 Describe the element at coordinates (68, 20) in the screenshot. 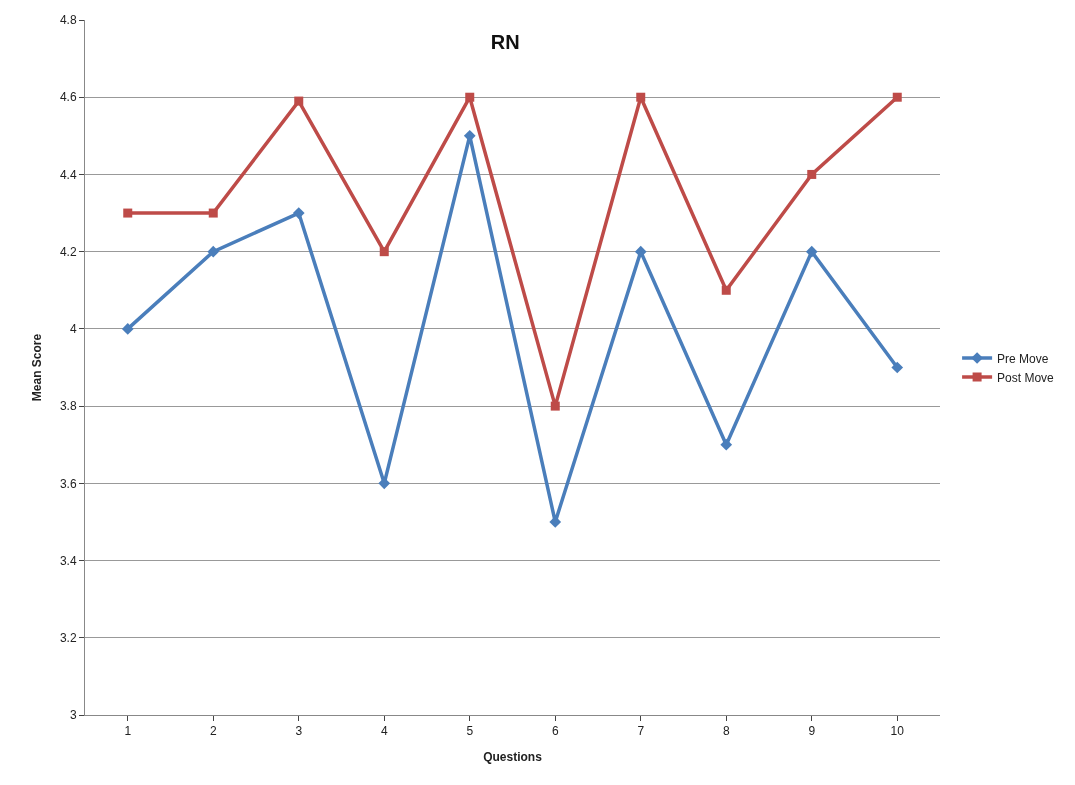

I see `y-tick-label: 4.8` at that location.